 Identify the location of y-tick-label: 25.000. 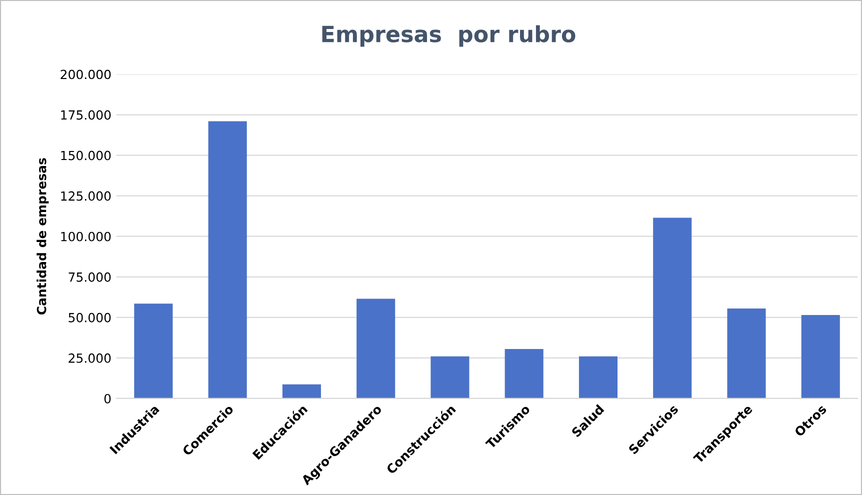
(89, 358).